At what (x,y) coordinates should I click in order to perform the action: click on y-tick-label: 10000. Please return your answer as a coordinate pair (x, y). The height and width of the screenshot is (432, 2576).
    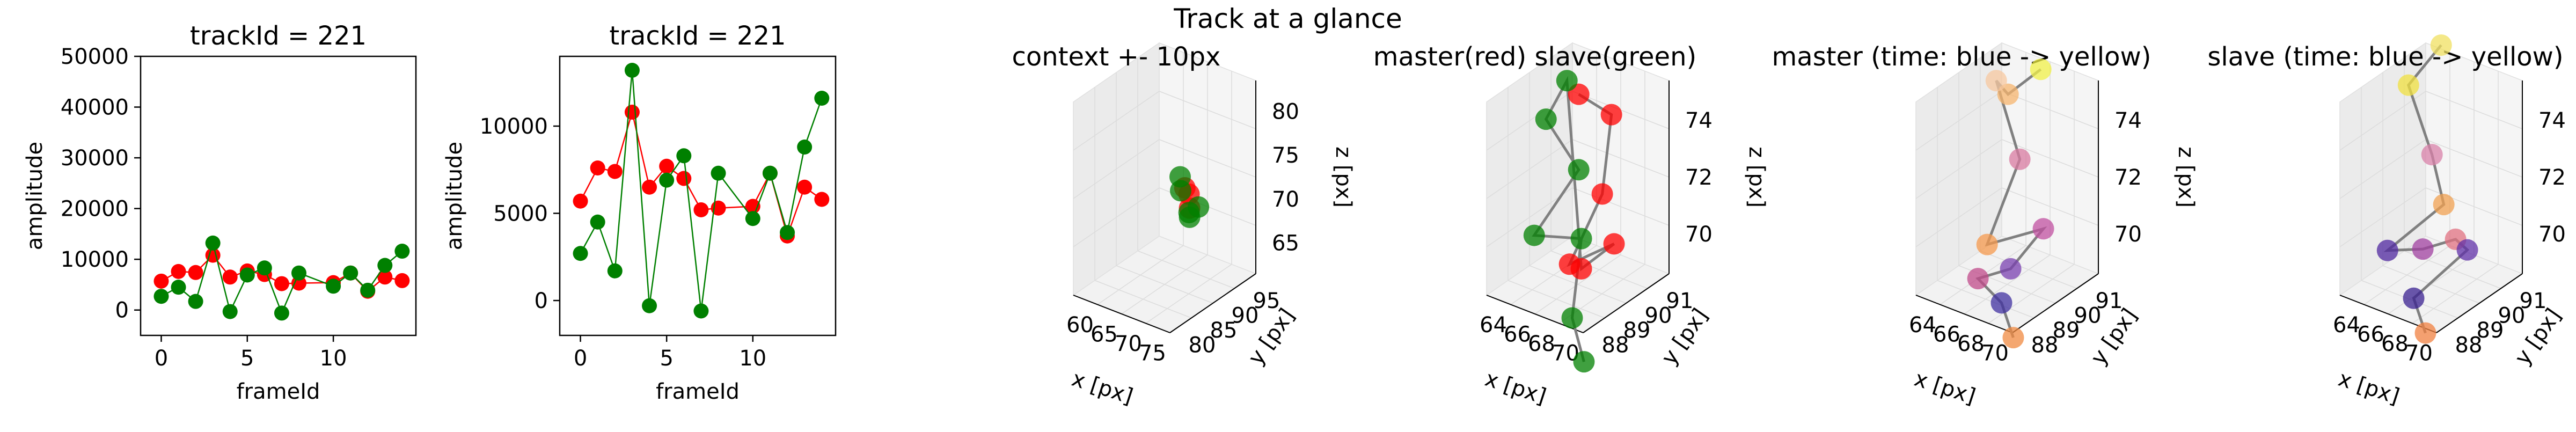
    Looking at the image, I should click on (514, 126).